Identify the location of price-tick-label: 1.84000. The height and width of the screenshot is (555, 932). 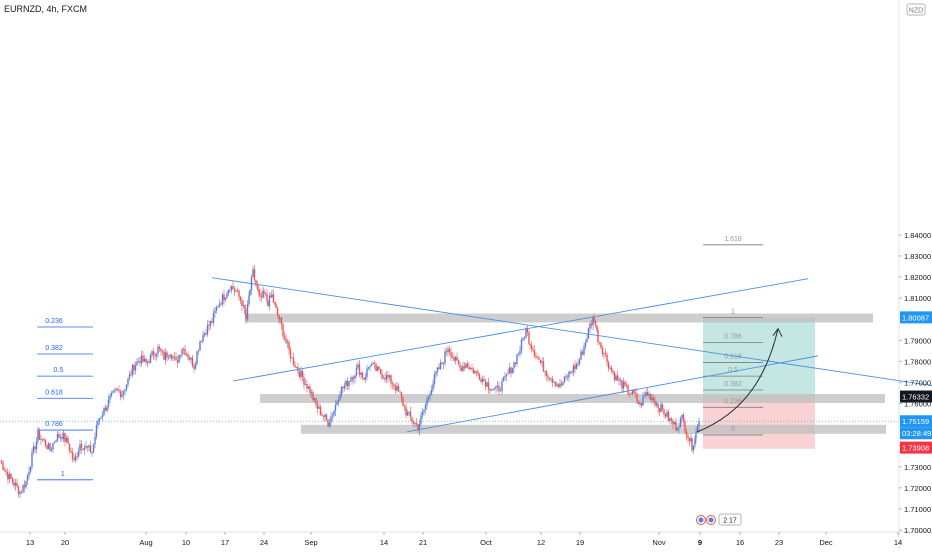
(917, 235).